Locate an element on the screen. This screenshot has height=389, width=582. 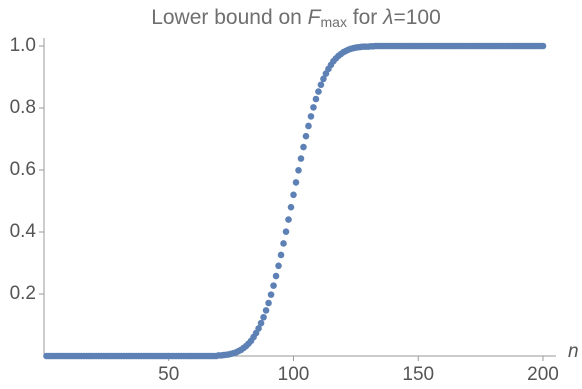
x-tick-label: 200 is located at coordinates (543, 374).